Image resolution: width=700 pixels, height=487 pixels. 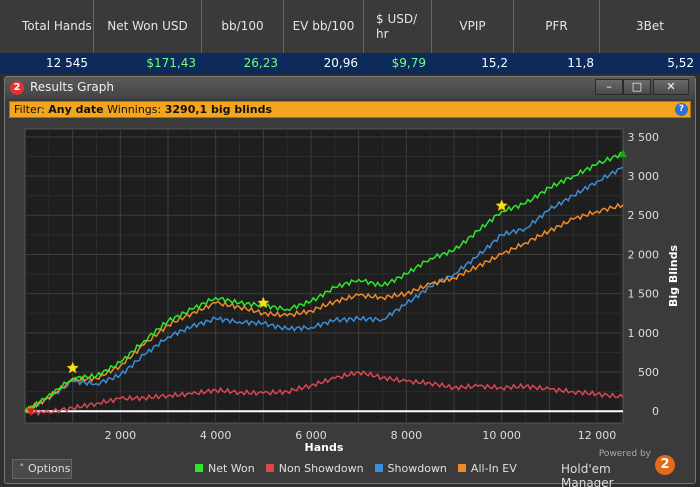 What do you see at coordinates (350, 88) in the screenshot?
I see `title-bar: 2 Results Graph – □ ✕` at bounding box center [350, 88].